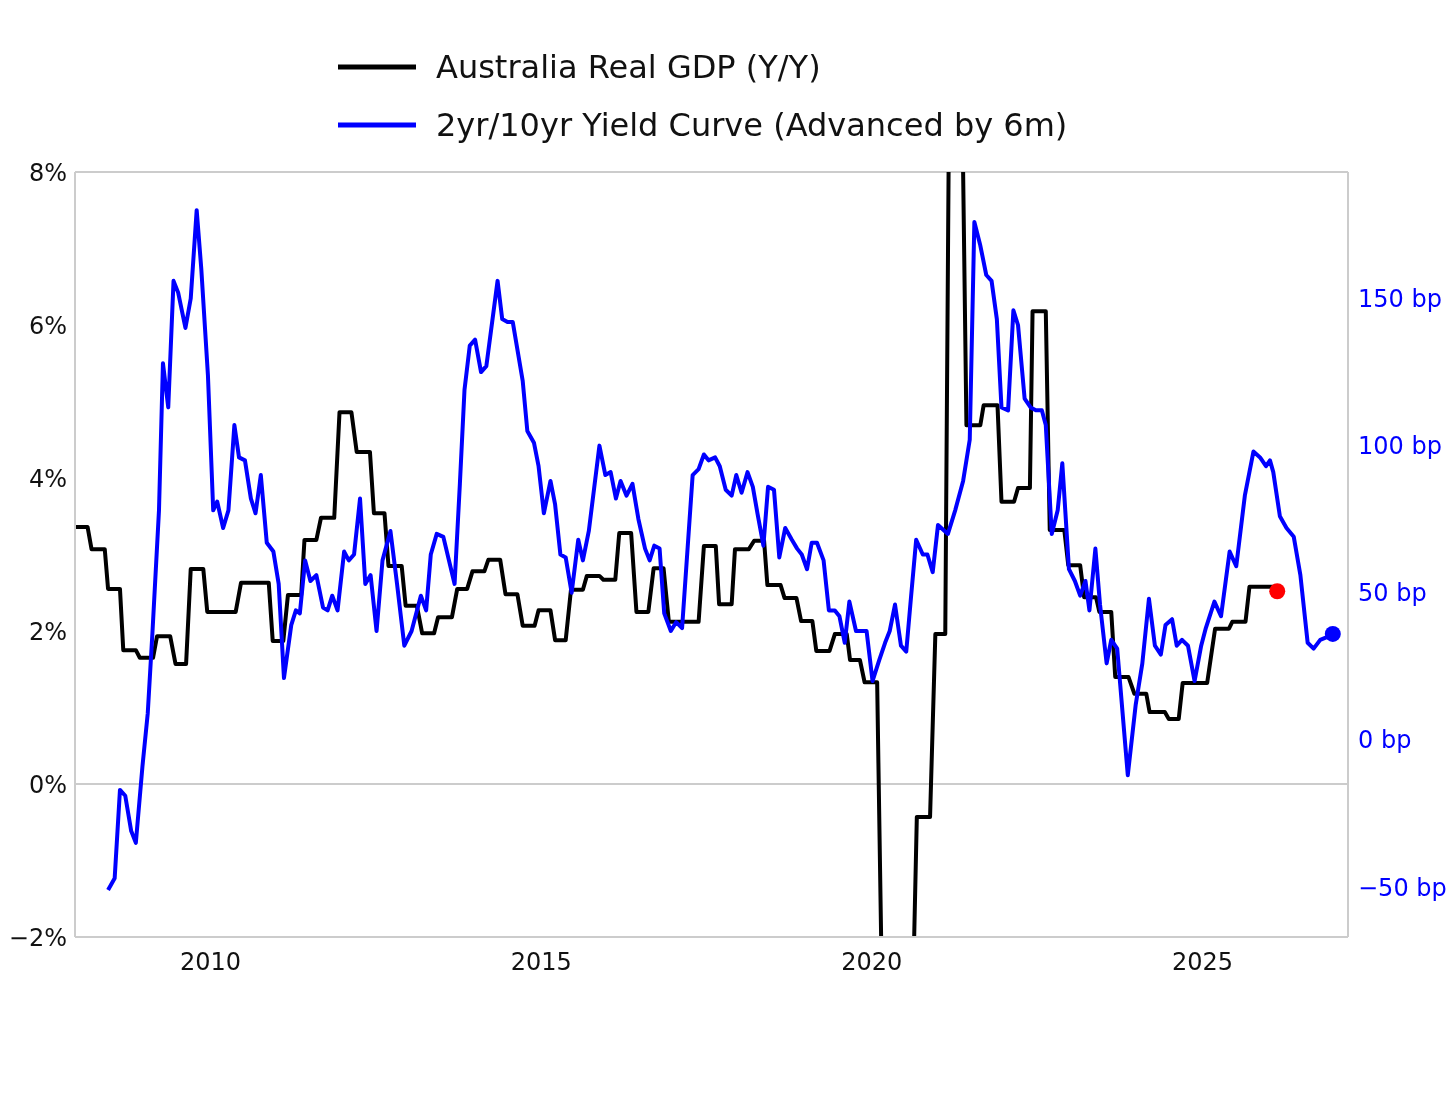 This screenshot has width=1456, height=1114. What do you see at coordinates (1202, 962) in the screenshot?
I see `x-tick-label: 2025` at bounding box center [1202, 962].